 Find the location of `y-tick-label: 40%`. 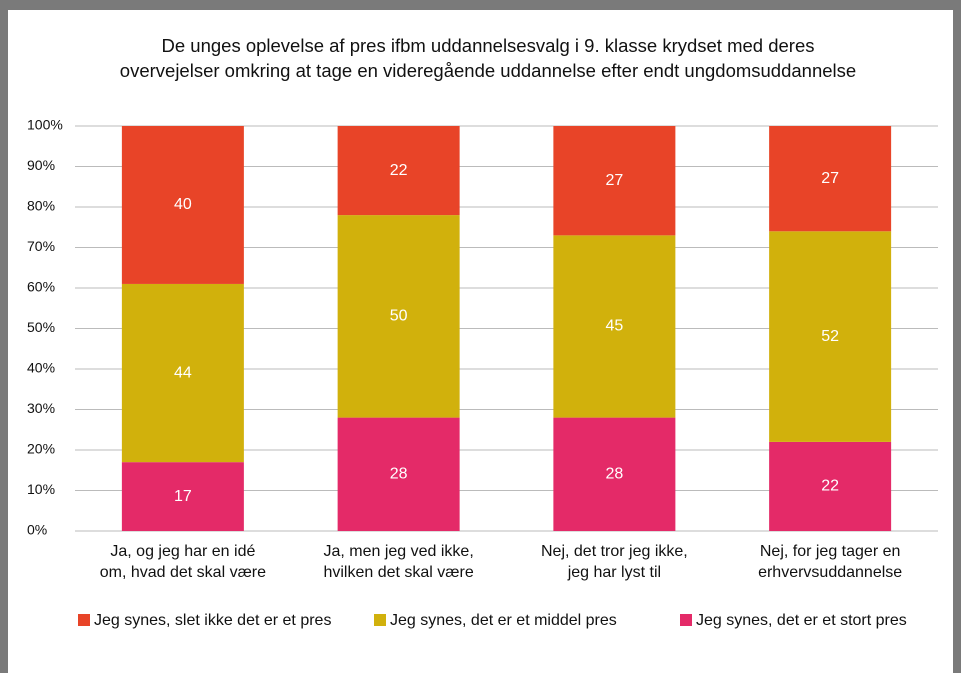

y-tick-label: 40% is located at coordinates (41, 368).